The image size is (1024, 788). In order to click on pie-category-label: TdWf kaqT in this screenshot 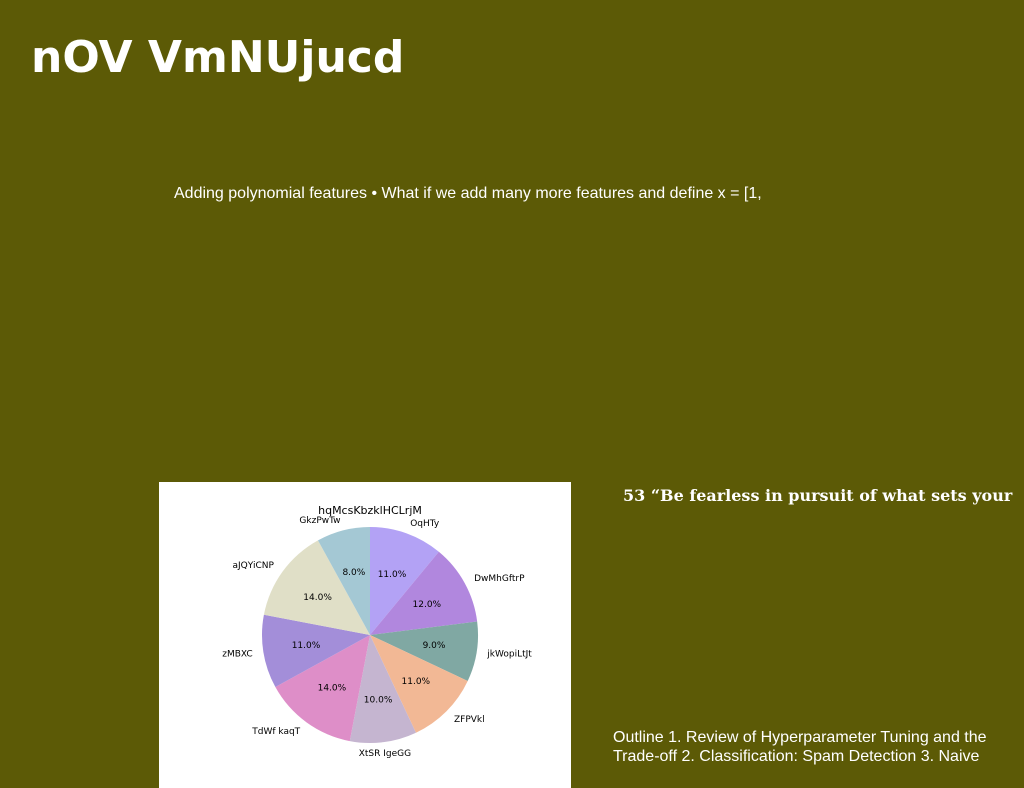, I will do `click(275, 732)`.